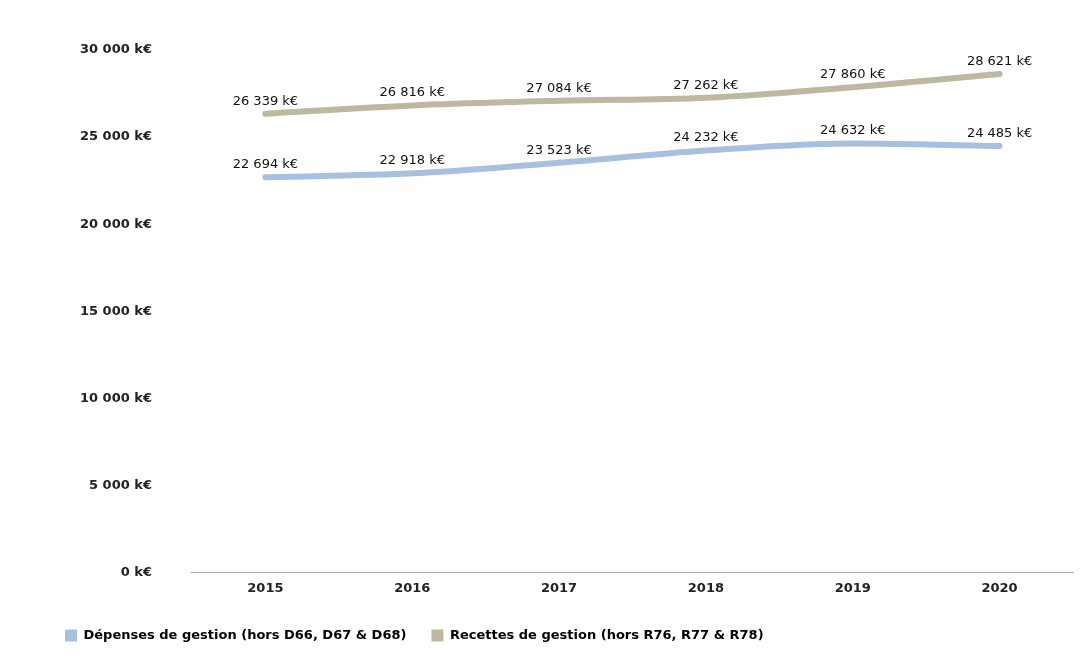  Describe the element at coordinates (706, 137) in the screenshot. I see `data-label: 24 232 k€` at that location.